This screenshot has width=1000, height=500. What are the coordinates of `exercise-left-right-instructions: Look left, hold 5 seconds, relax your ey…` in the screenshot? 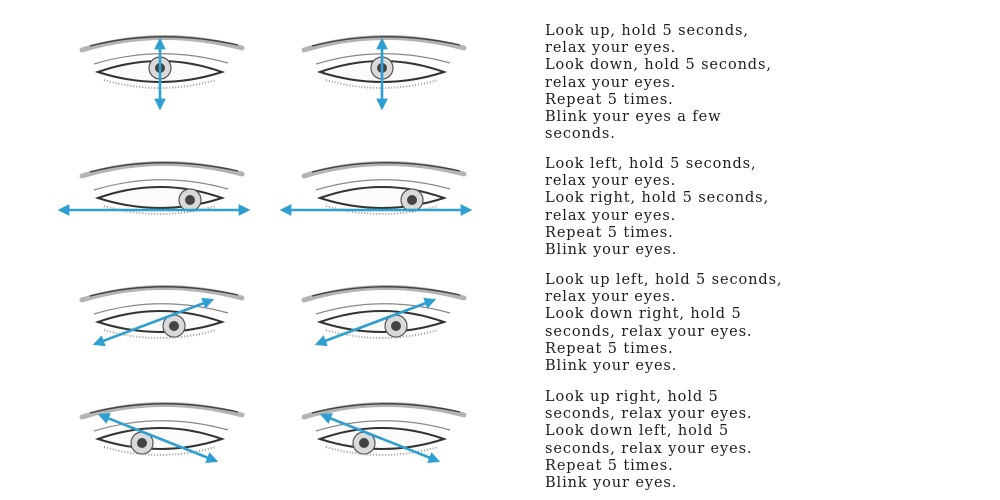 It's located at (765, 207).